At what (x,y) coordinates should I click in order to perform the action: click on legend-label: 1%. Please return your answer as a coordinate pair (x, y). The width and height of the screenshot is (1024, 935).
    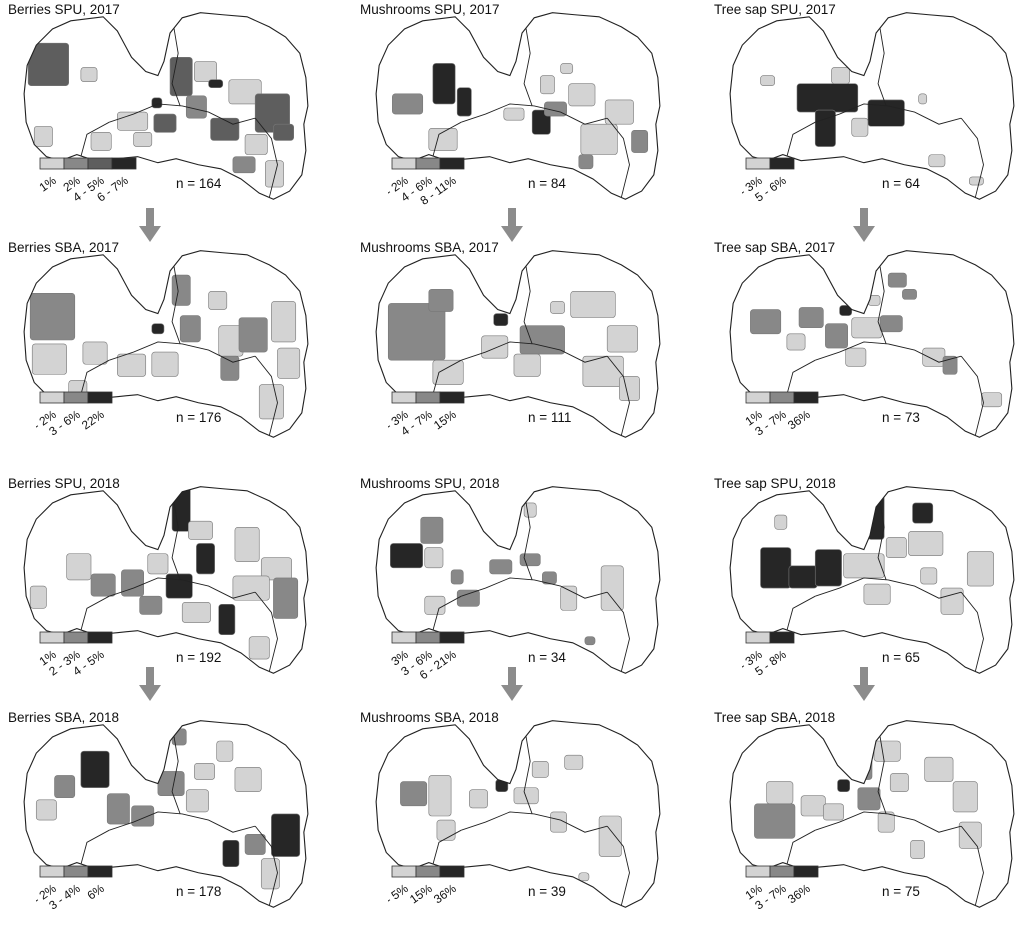
    Looking at the image, I should click on (48, 184).